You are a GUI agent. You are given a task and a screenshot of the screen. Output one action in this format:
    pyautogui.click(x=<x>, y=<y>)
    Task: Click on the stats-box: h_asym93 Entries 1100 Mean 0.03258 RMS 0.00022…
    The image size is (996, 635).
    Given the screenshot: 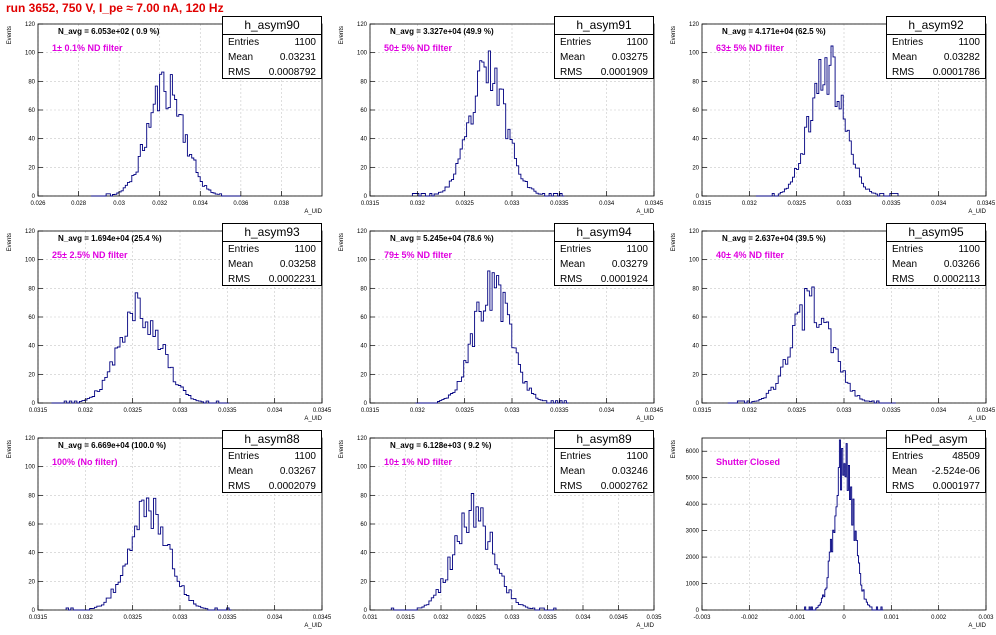 What is the action you would take?
    pyautogui.click(x=272, y=254)
    